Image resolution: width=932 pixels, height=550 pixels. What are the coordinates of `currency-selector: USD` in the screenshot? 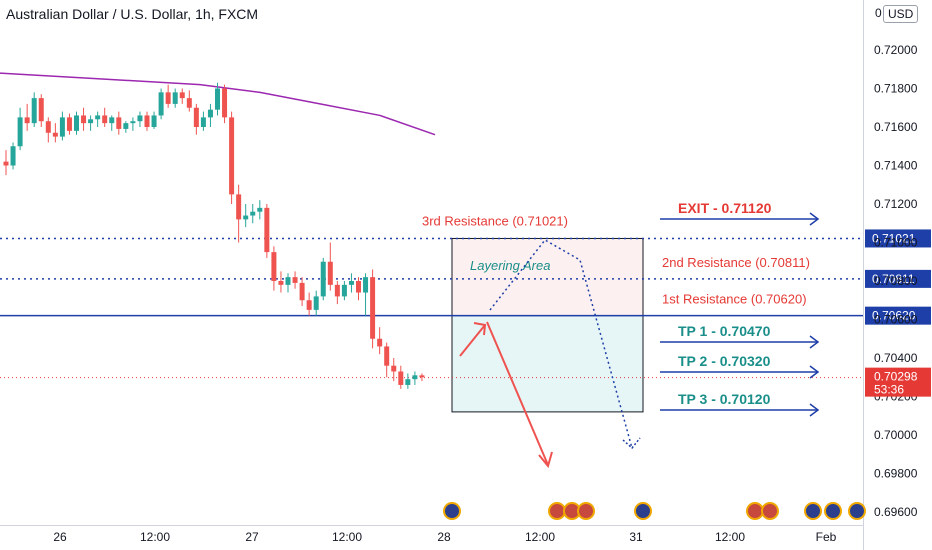 It's located at (901, 14).